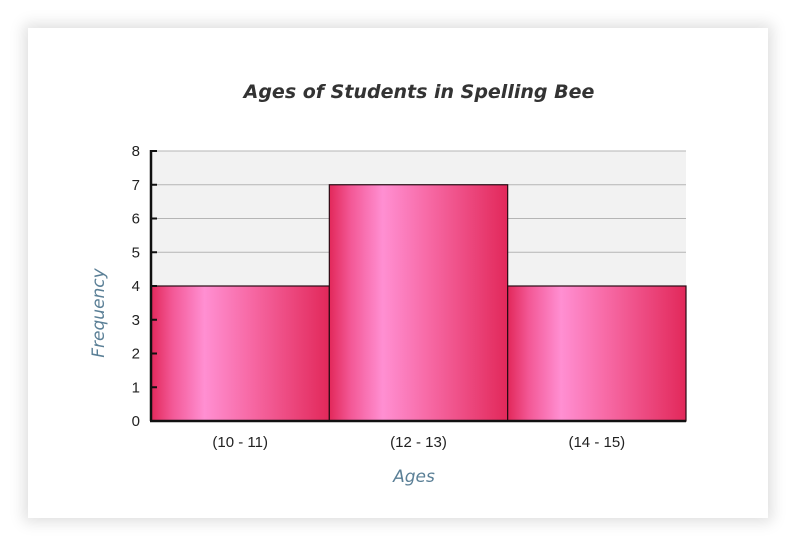 The height and width of the screenshot is (551, 800). What do you see at coordinates (596, 442) in the screenshot?
I see `x-tick-label: (14 - 15)` at bounding box center [596, 442].